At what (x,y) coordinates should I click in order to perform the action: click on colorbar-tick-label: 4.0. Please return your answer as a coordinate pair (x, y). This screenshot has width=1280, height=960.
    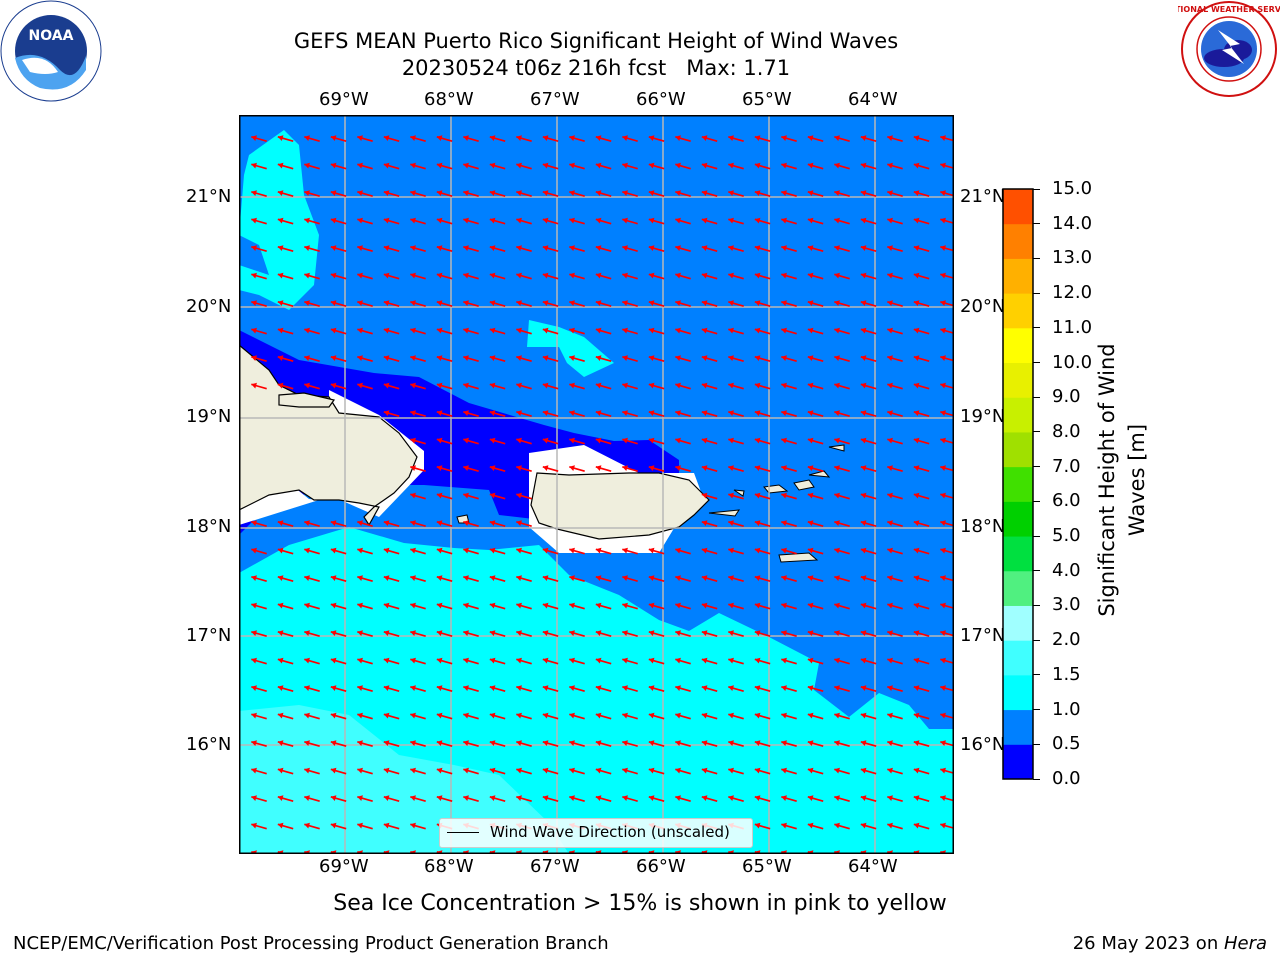
    Looking at the image, I should click on (1066, 570).